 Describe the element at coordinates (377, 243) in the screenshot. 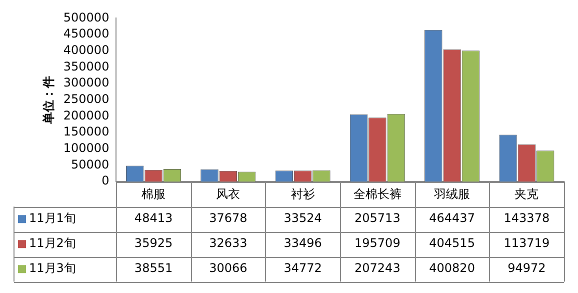

I see `data-label: 195709` at that location.